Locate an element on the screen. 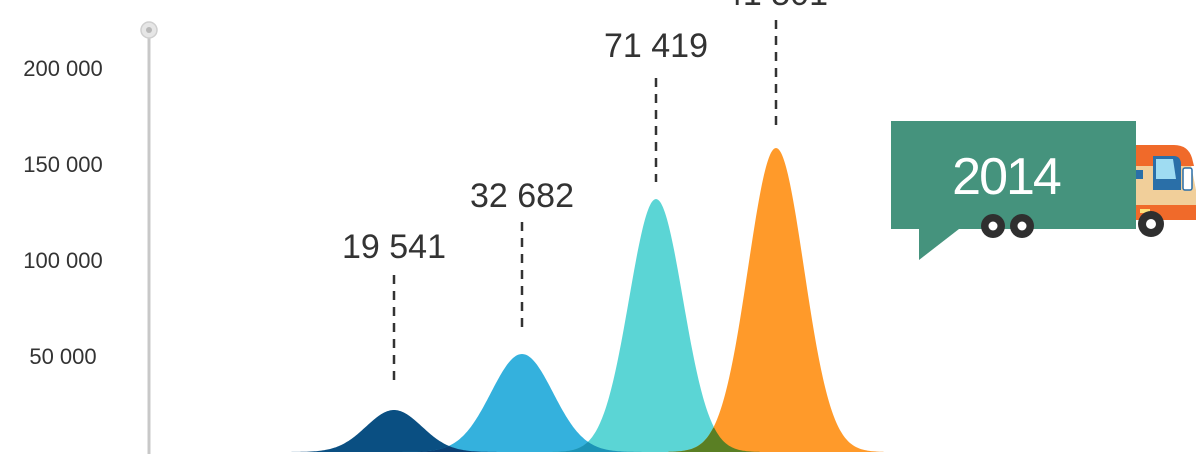 This screenshot has height=454, width=1196. delivery-truck-icon is located at coordinates (1088, 191).